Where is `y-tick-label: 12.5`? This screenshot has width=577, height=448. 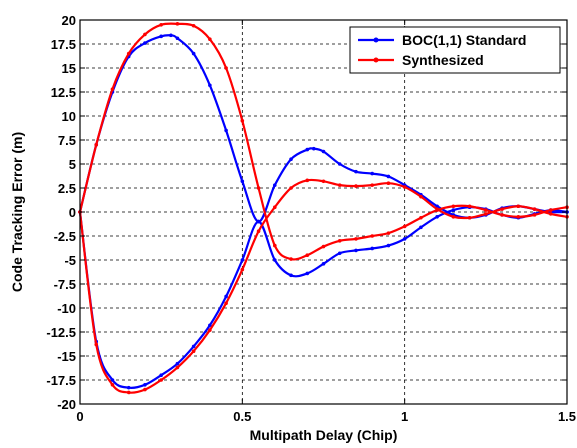 y-tick-label: 12.5 is located at coordinates (63, 92).